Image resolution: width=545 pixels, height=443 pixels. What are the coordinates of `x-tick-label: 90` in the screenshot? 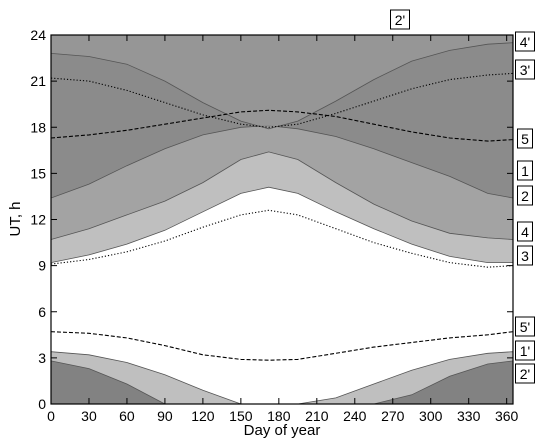 It's located at (165, 416).